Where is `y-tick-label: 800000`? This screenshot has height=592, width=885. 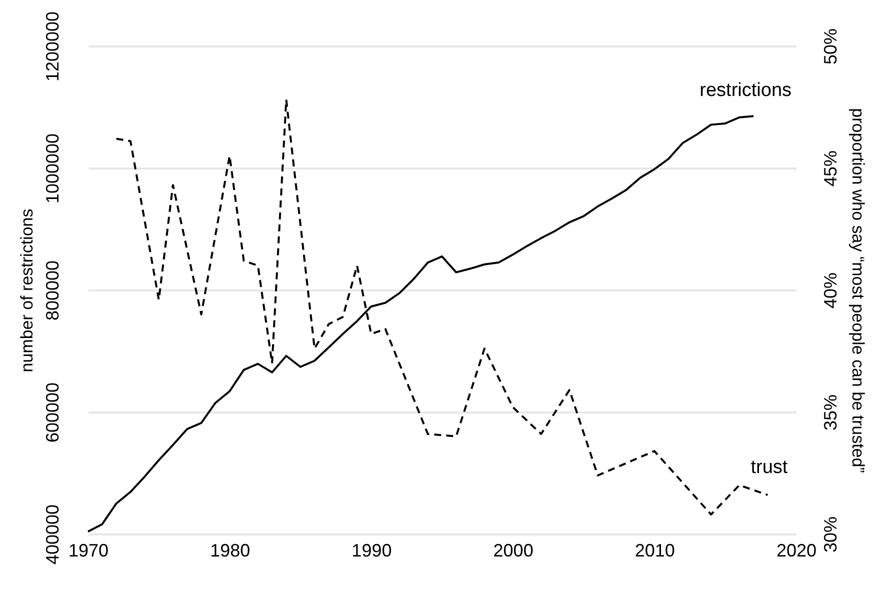 y-tick-label: 800000 is located at coordinates (52, 290).